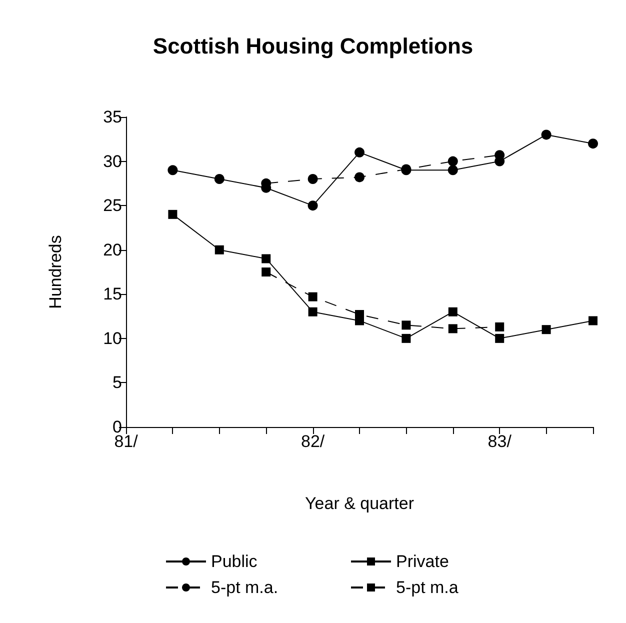 This screenshot has height=623, width=626. I want to click on y-tick-label: 20, so click(112, 250).